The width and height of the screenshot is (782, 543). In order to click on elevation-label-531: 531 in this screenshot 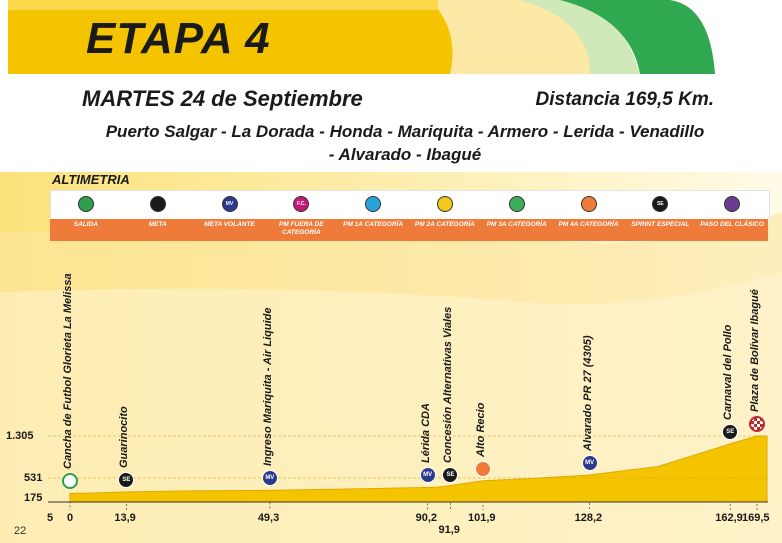, I will do `click(33, 478)`.